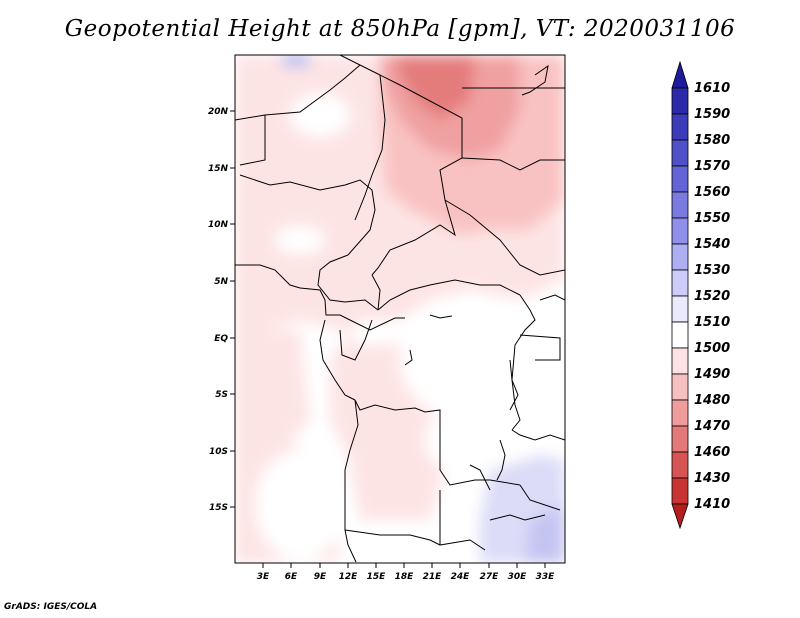 This screenshot has height=618, width=800. What do you see at coordinates (218, 169) in the screenshot?
I see `lat-label: 15N` at bounding box center [218, 169].